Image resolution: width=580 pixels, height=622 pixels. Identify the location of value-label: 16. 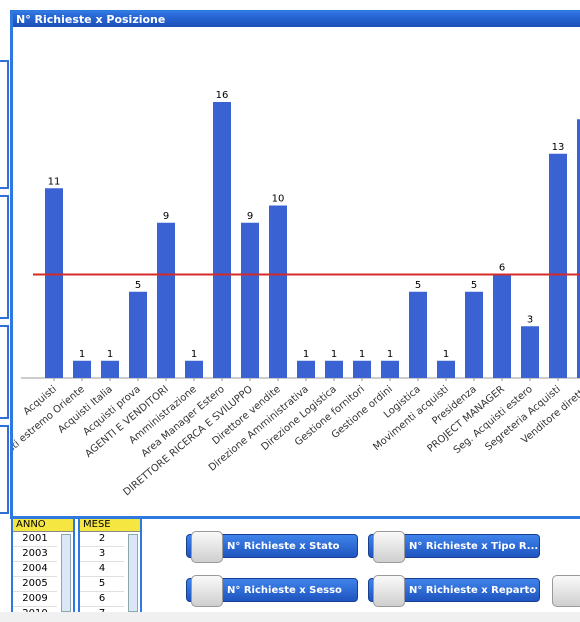
(222, 95).